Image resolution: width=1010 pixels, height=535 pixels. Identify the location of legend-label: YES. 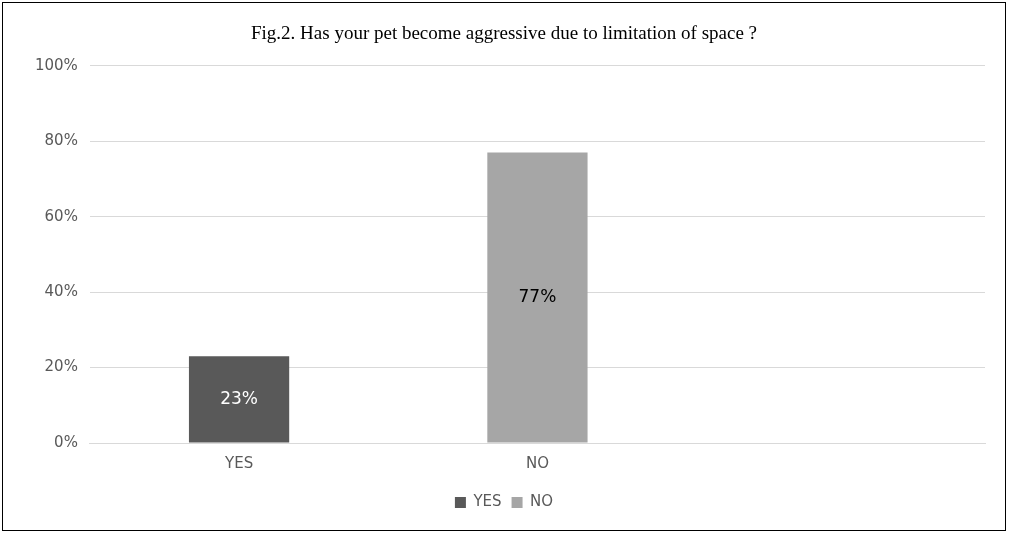
(487, 501).